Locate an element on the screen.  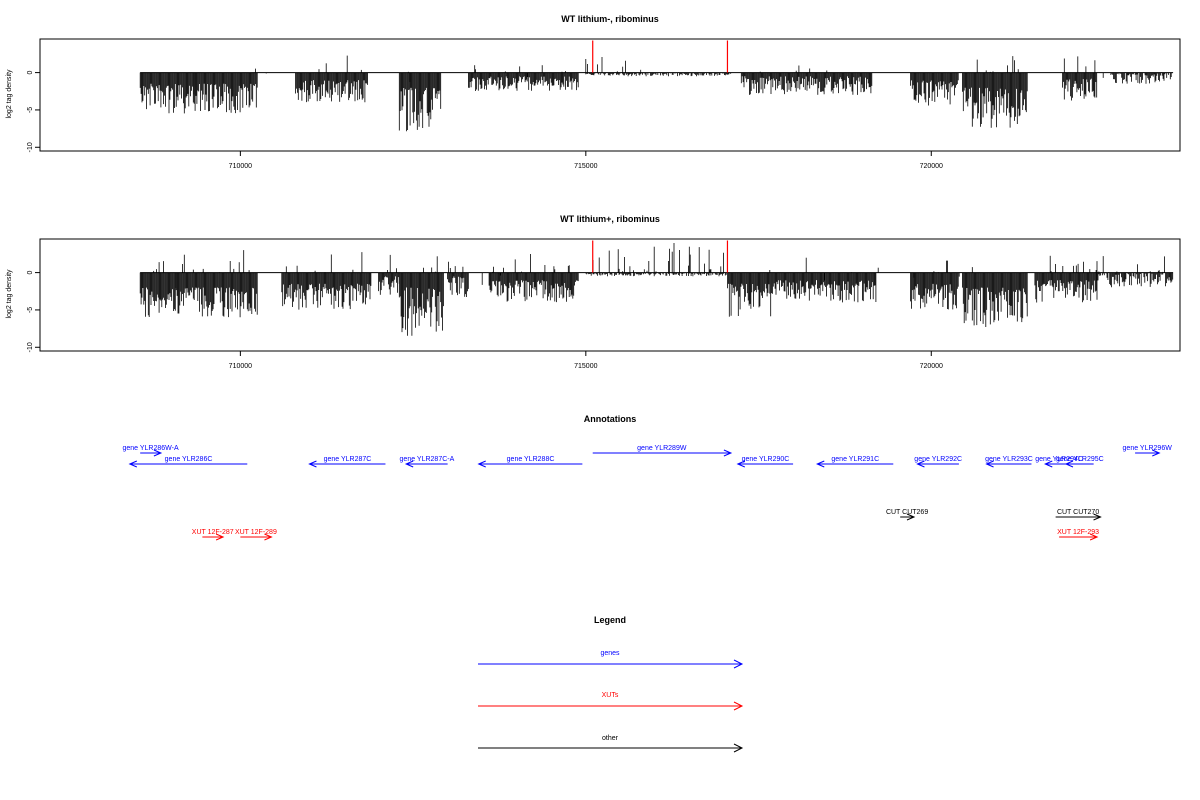
annotation-feature: gene YLR289W is located at coordinates (662, 451).